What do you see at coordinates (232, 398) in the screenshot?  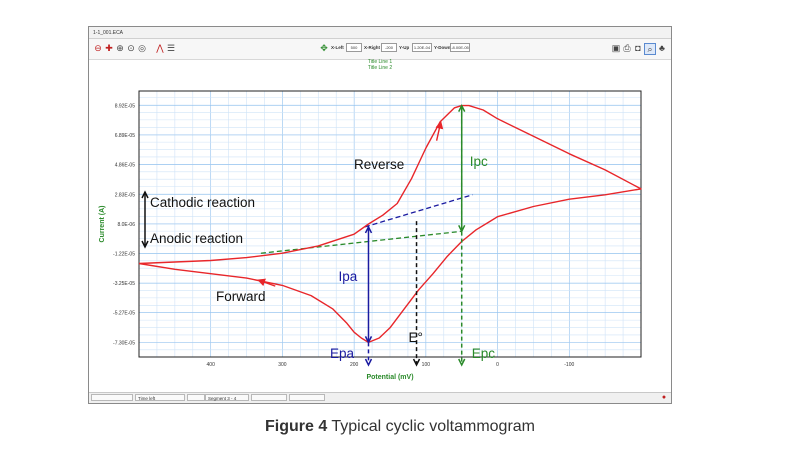 I see `segment-value: 3 - 4` at bounding box center [232, 398].